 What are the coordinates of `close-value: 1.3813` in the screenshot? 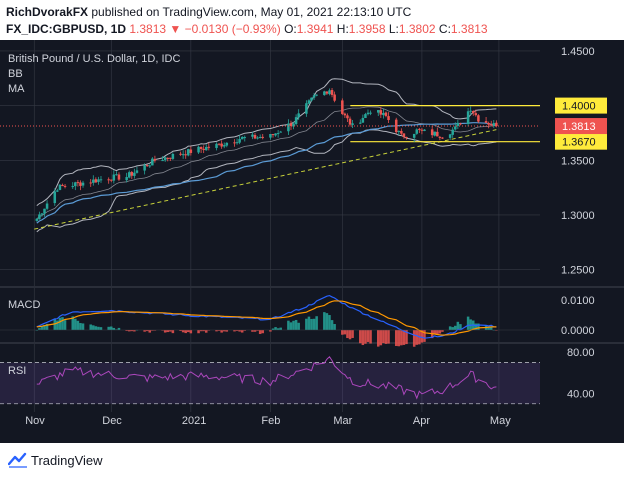 It's located at (469, 29).